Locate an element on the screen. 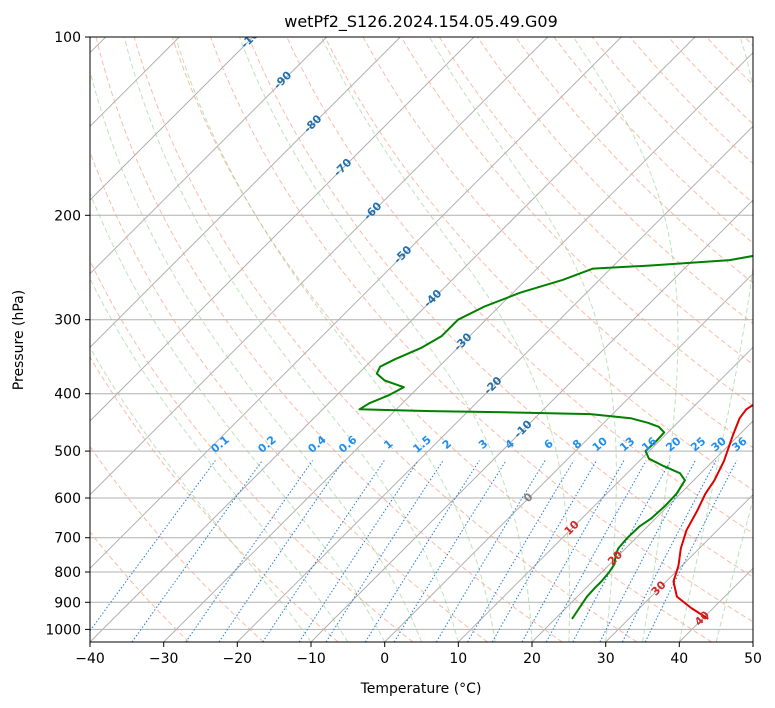 The image size is (775, 708). x-tick-label: 30 is located at coordinates (606, 659).